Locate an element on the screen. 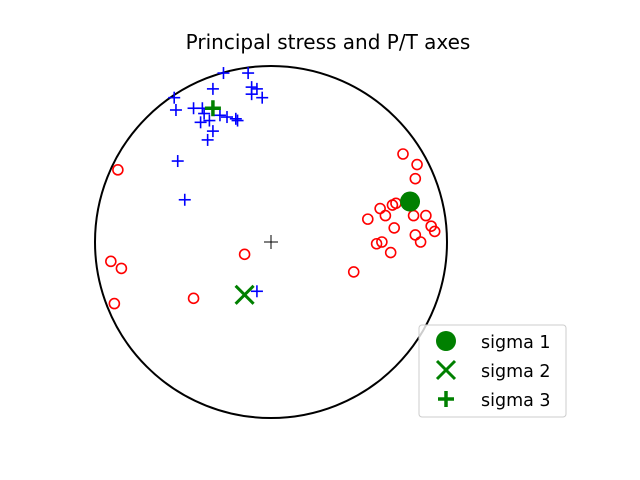 Image resolution: width=640 pixels, height=480 pixels. legend-marker-sigma-2-b is located at coordinates (446, 370).